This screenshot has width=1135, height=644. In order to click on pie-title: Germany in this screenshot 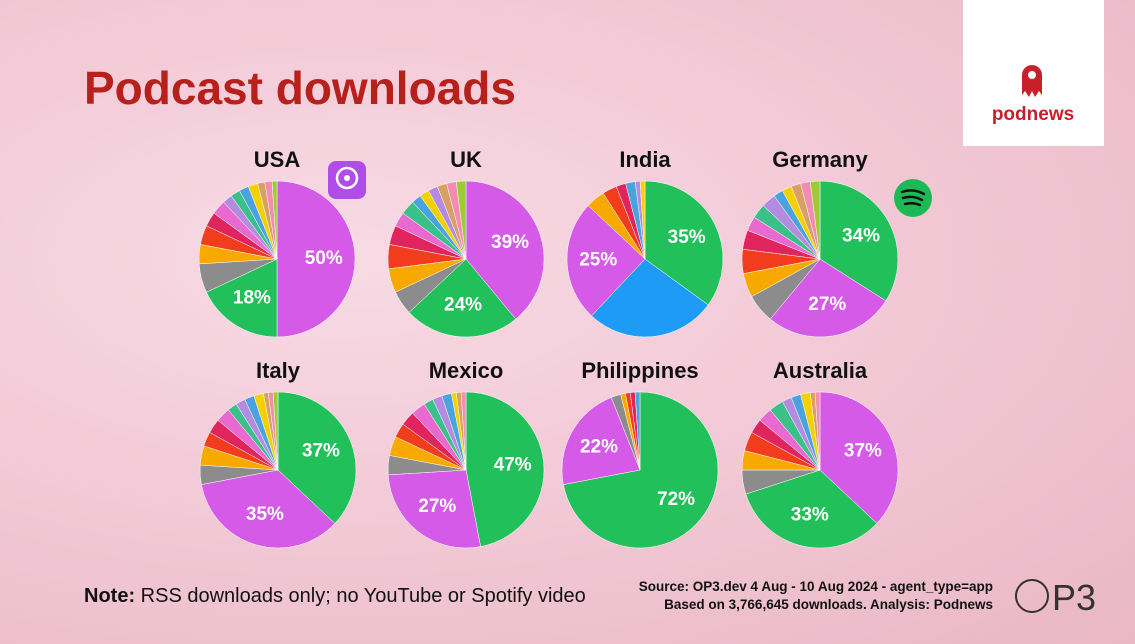, I will do `click(820, 159)`.